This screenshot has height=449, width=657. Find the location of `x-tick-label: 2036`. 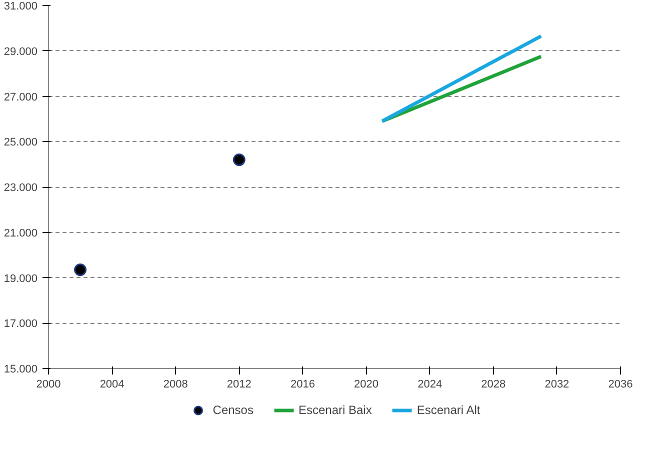

x-tick-label: 2036 is located at coordinates (620, 384).